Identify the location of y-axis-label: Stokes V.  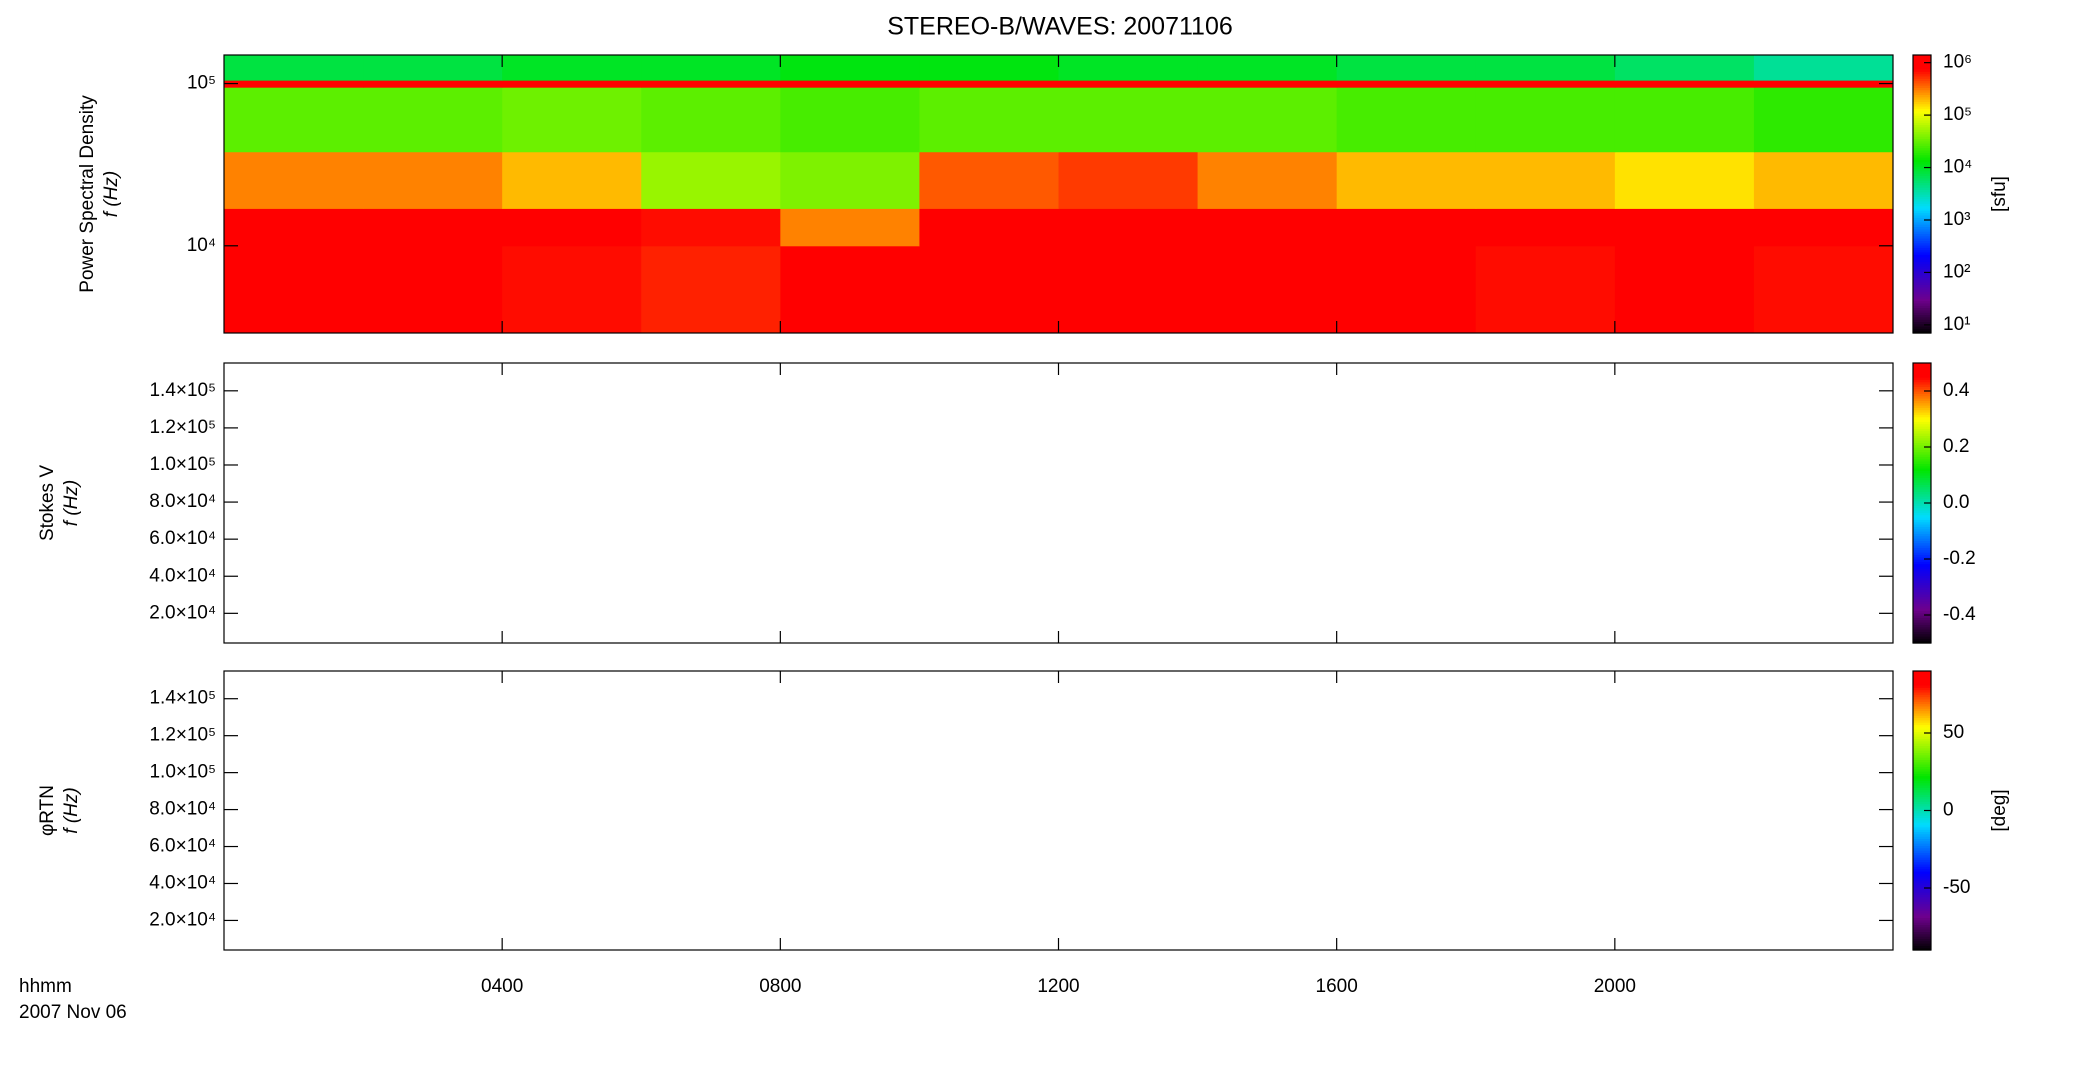
(47, 503).